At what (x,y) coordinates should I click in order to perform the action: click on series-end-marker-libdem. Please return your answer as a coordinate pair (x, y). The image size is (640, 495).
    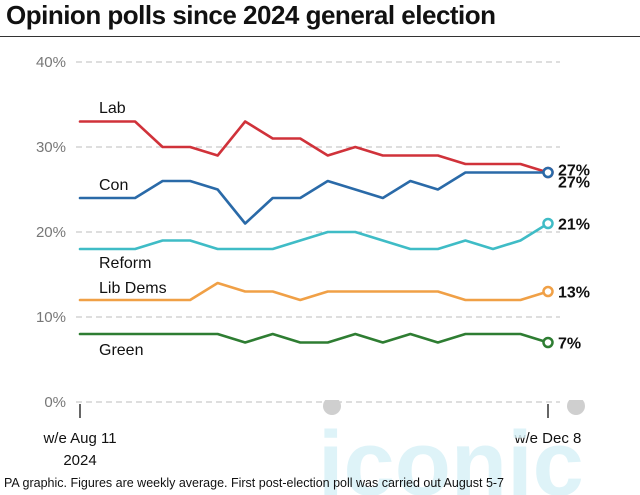
    Looking at the image, I should click on (548, 291).